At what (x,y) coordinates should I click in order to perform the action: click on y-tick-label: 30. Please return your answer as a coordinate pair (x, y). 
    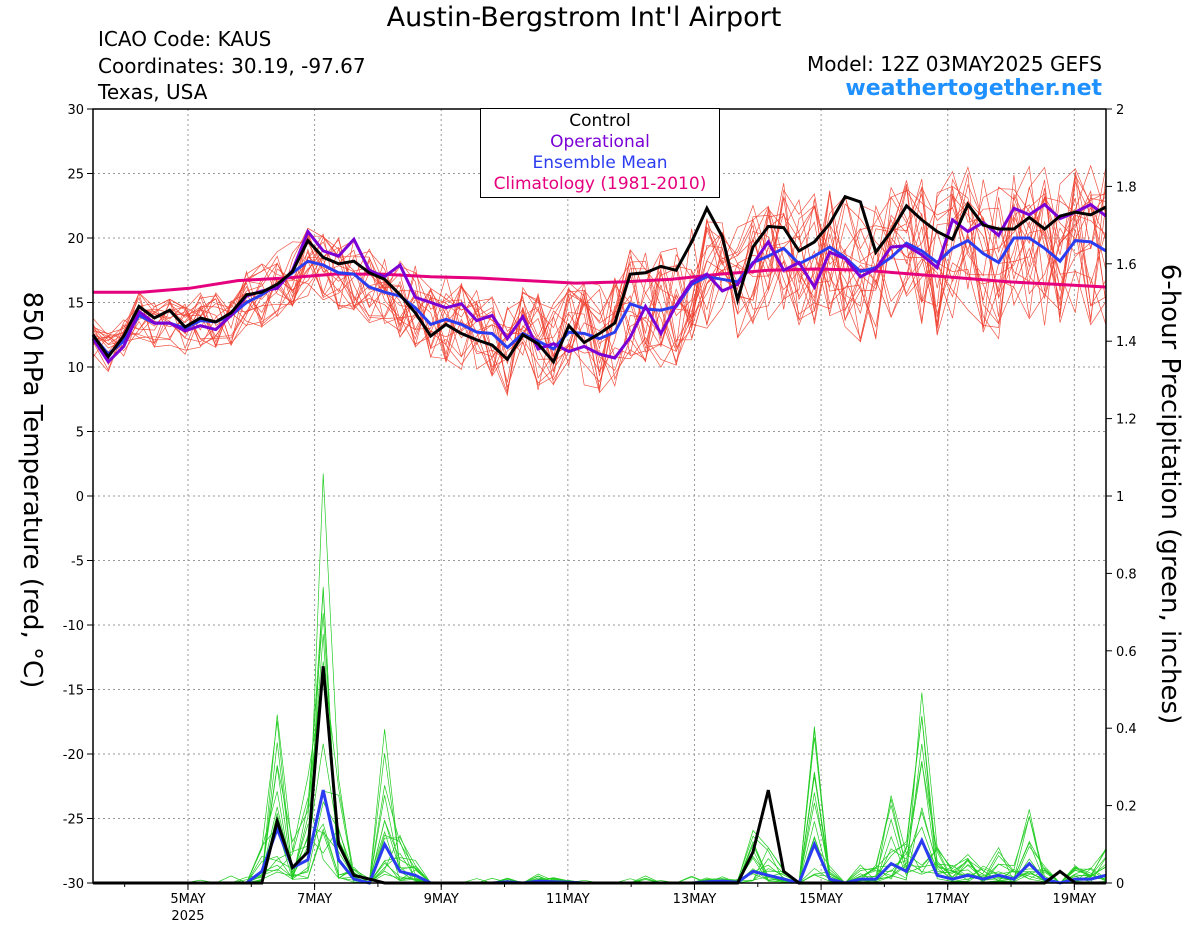
    Looking at the image, I should click on (75, 110).